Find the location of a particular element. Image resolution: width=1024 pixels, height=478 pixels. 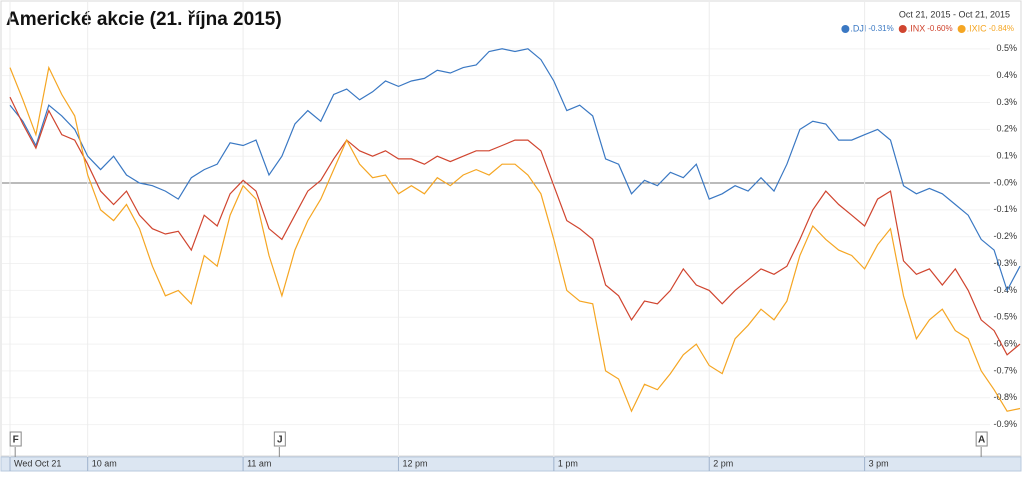

annotation-flag: F is located at coordinates (15, 444).